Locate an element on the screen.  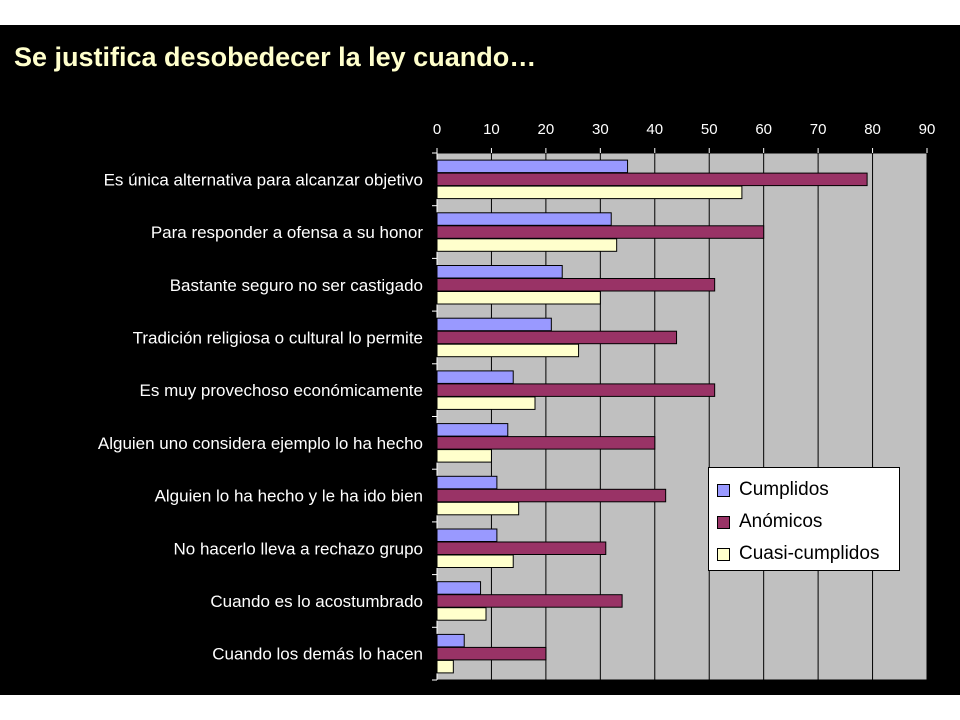
x-tick-label: 60 is located at coordinates (763, 129).